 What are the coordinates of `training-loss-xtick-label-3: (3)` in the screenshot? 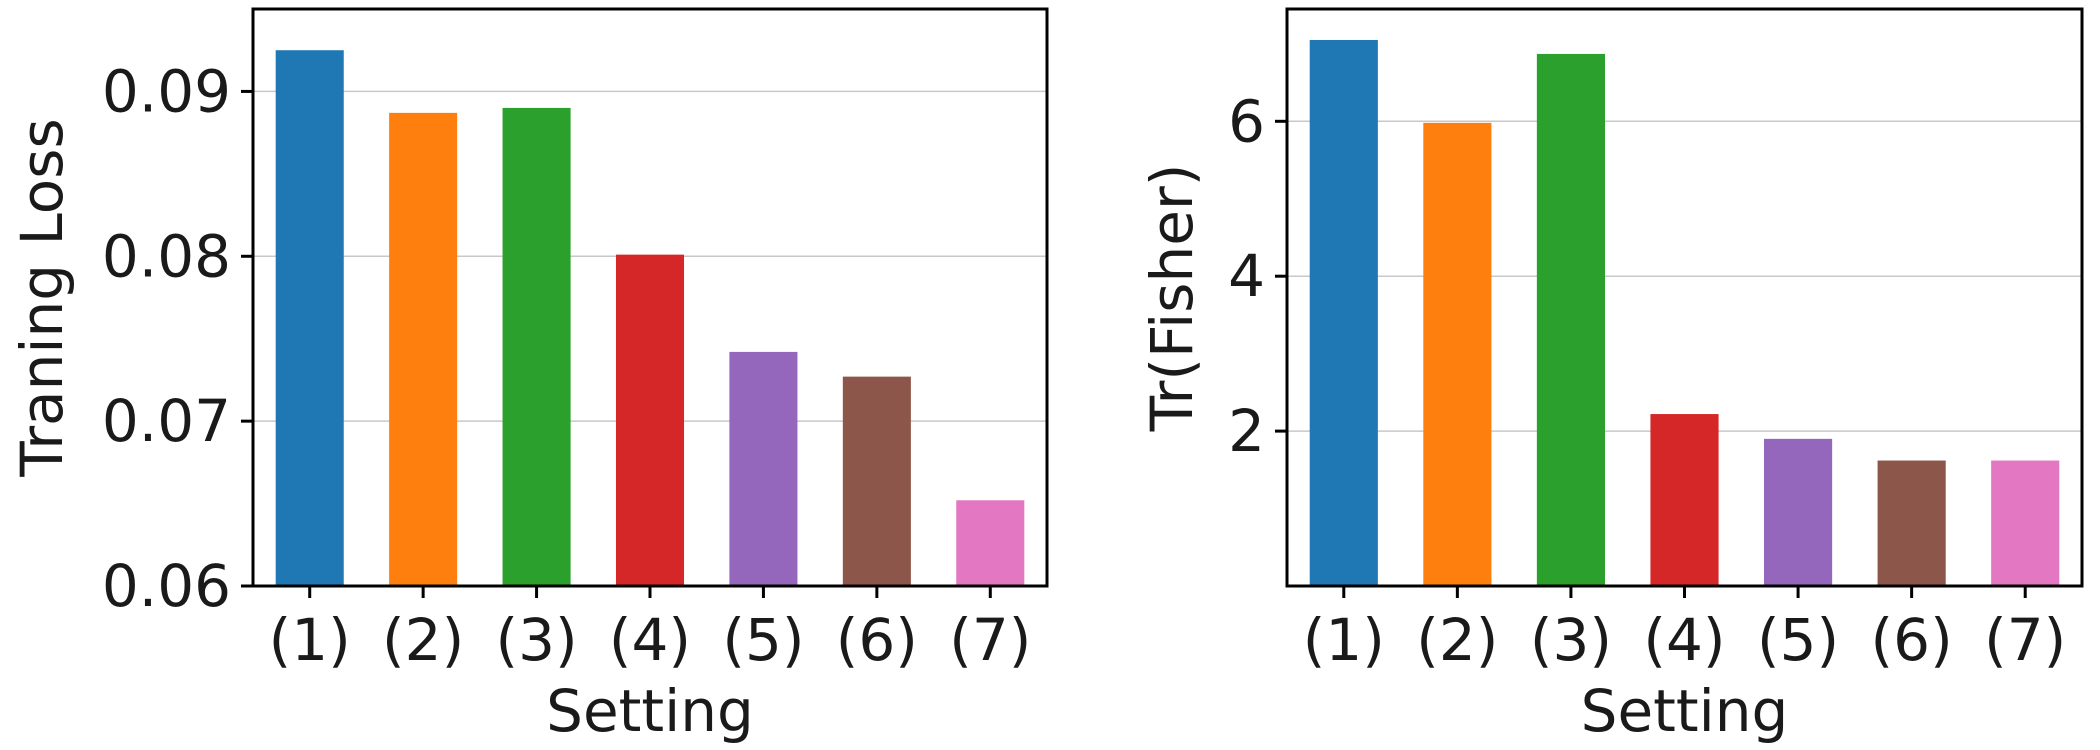 It's located at (536, 640).